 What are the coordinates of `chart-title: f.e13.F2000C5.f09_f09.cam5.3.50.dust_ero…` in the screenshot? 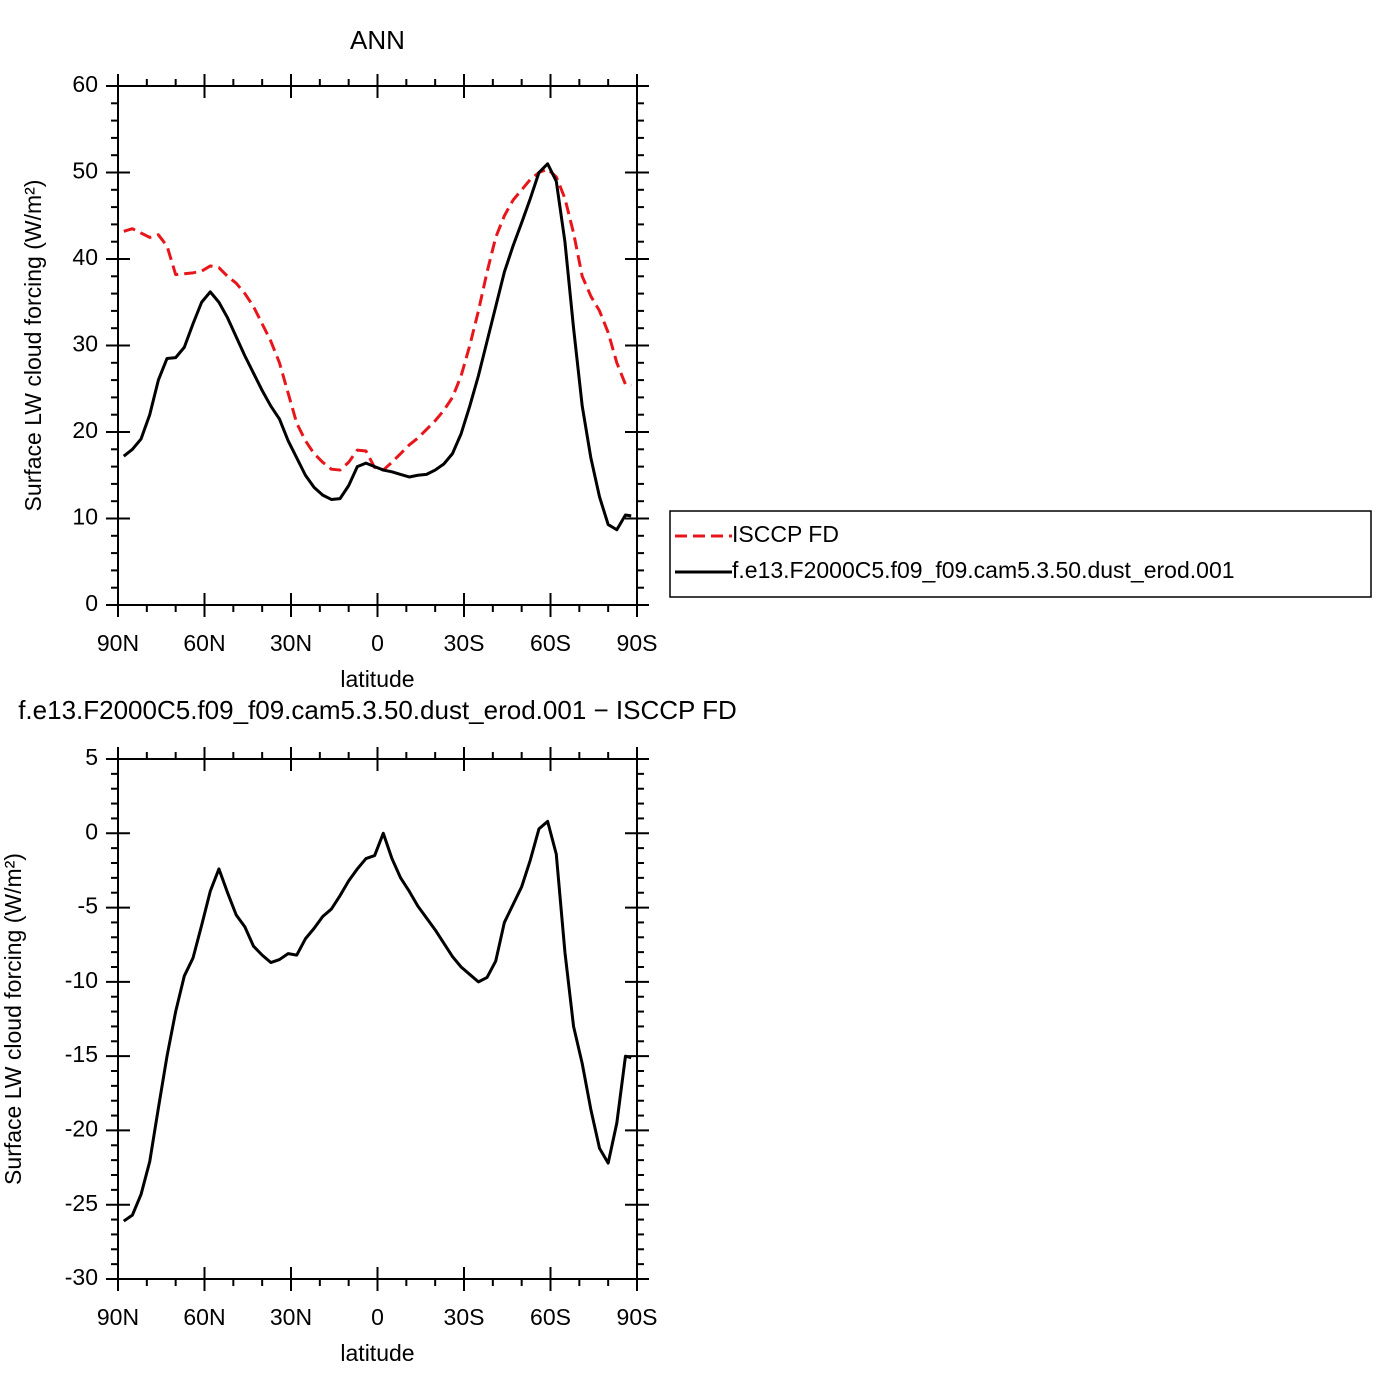 It's located at (377, 710).